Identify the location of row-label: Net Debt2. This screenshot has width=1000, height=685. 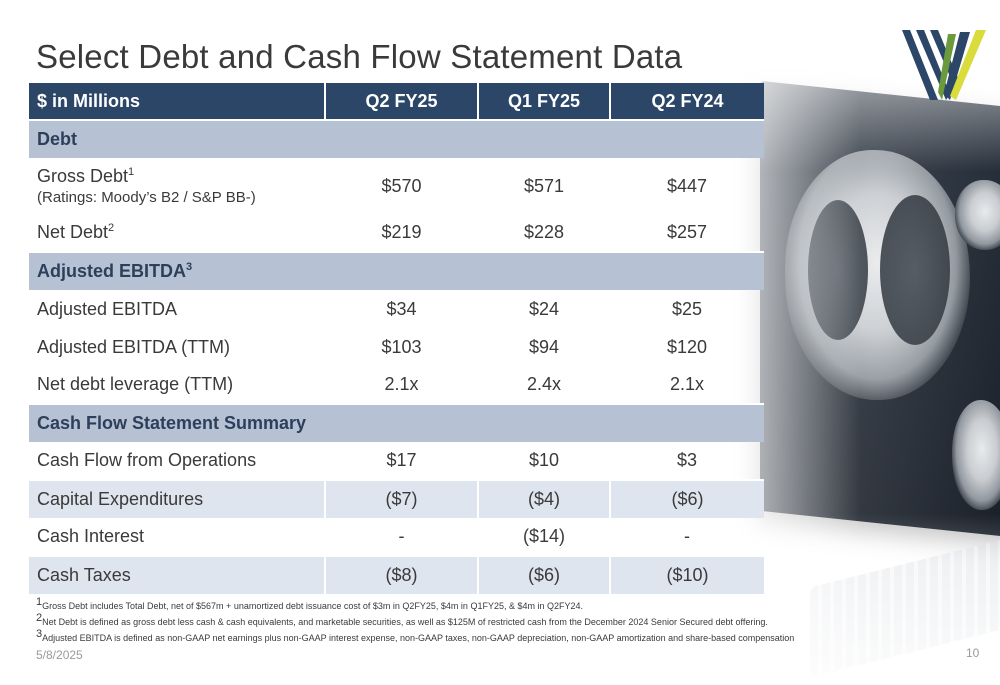
(177, 233).